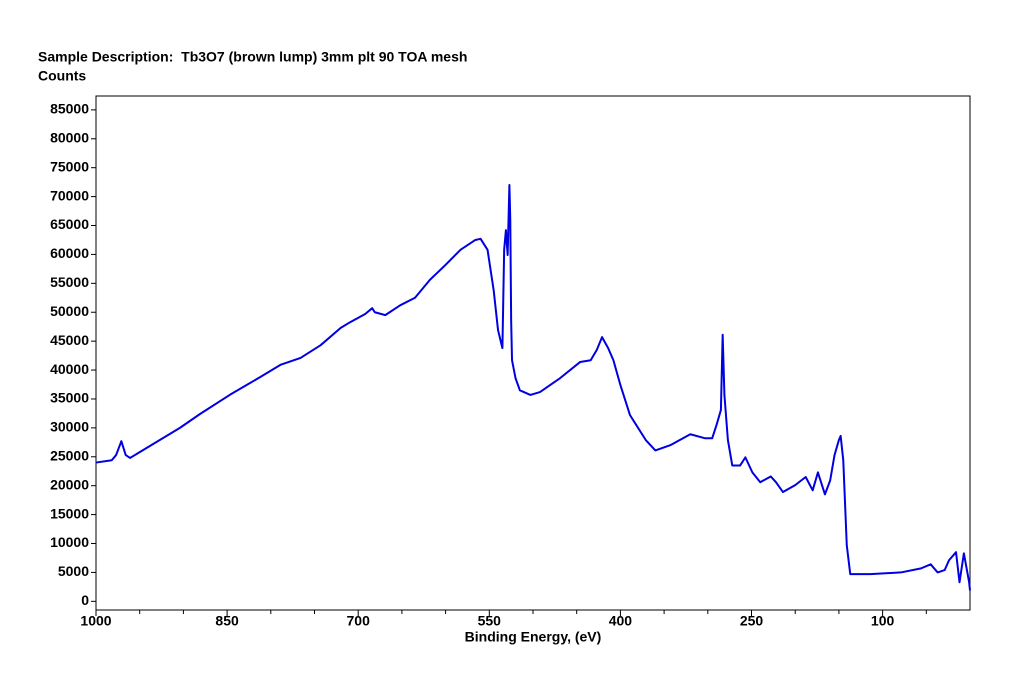 This screenshot has width=1033, height=683. I want to click on y-tick-label: 60000, so click(69, 253).